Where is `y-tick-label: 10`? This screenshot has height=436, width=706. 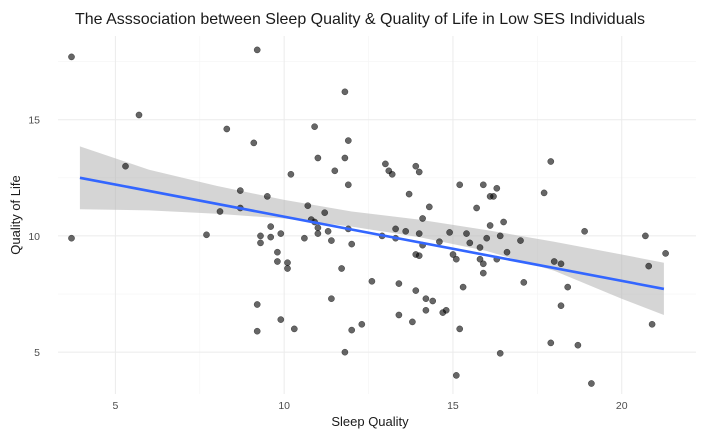 y-tick-label: 10 is located at coordinates (34, 237).